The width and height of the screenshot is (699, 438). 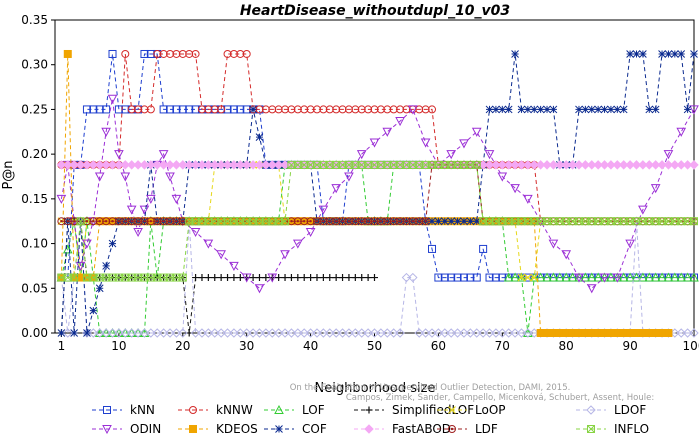 I want to click on legend-item-ldf: LDF, so click(x=467, y=429).